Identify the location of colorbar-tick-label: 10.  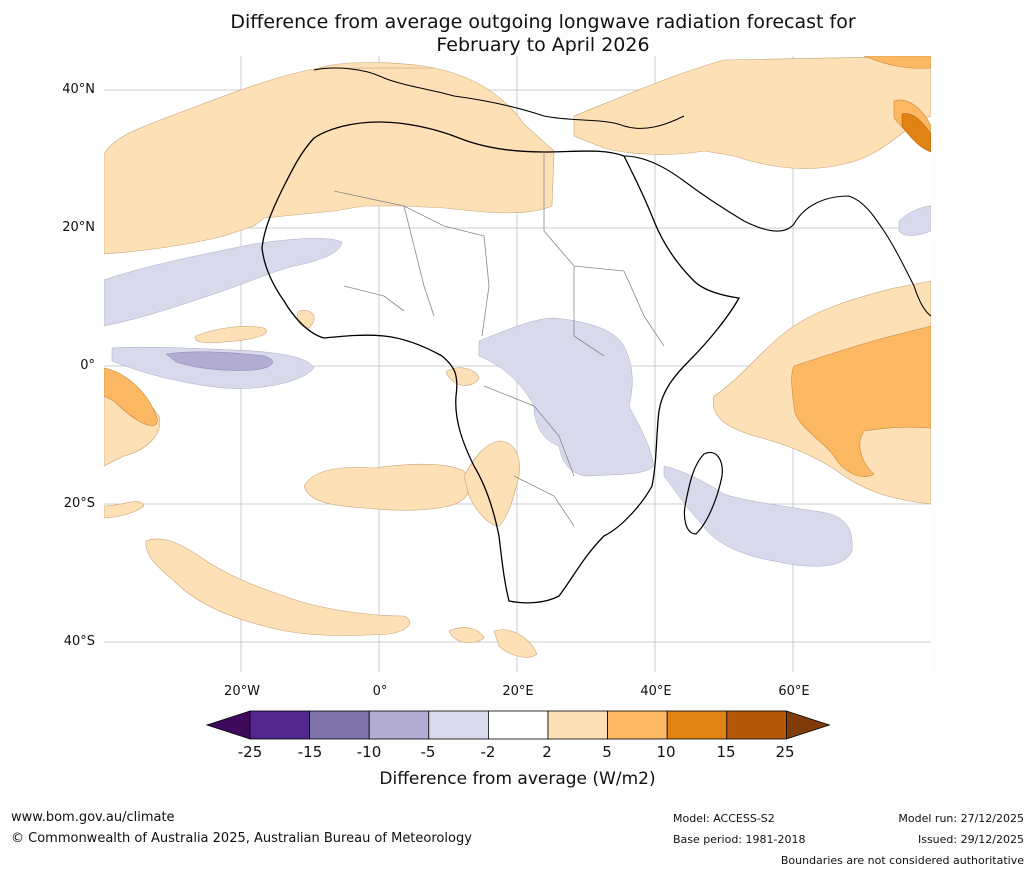
(666, 752).